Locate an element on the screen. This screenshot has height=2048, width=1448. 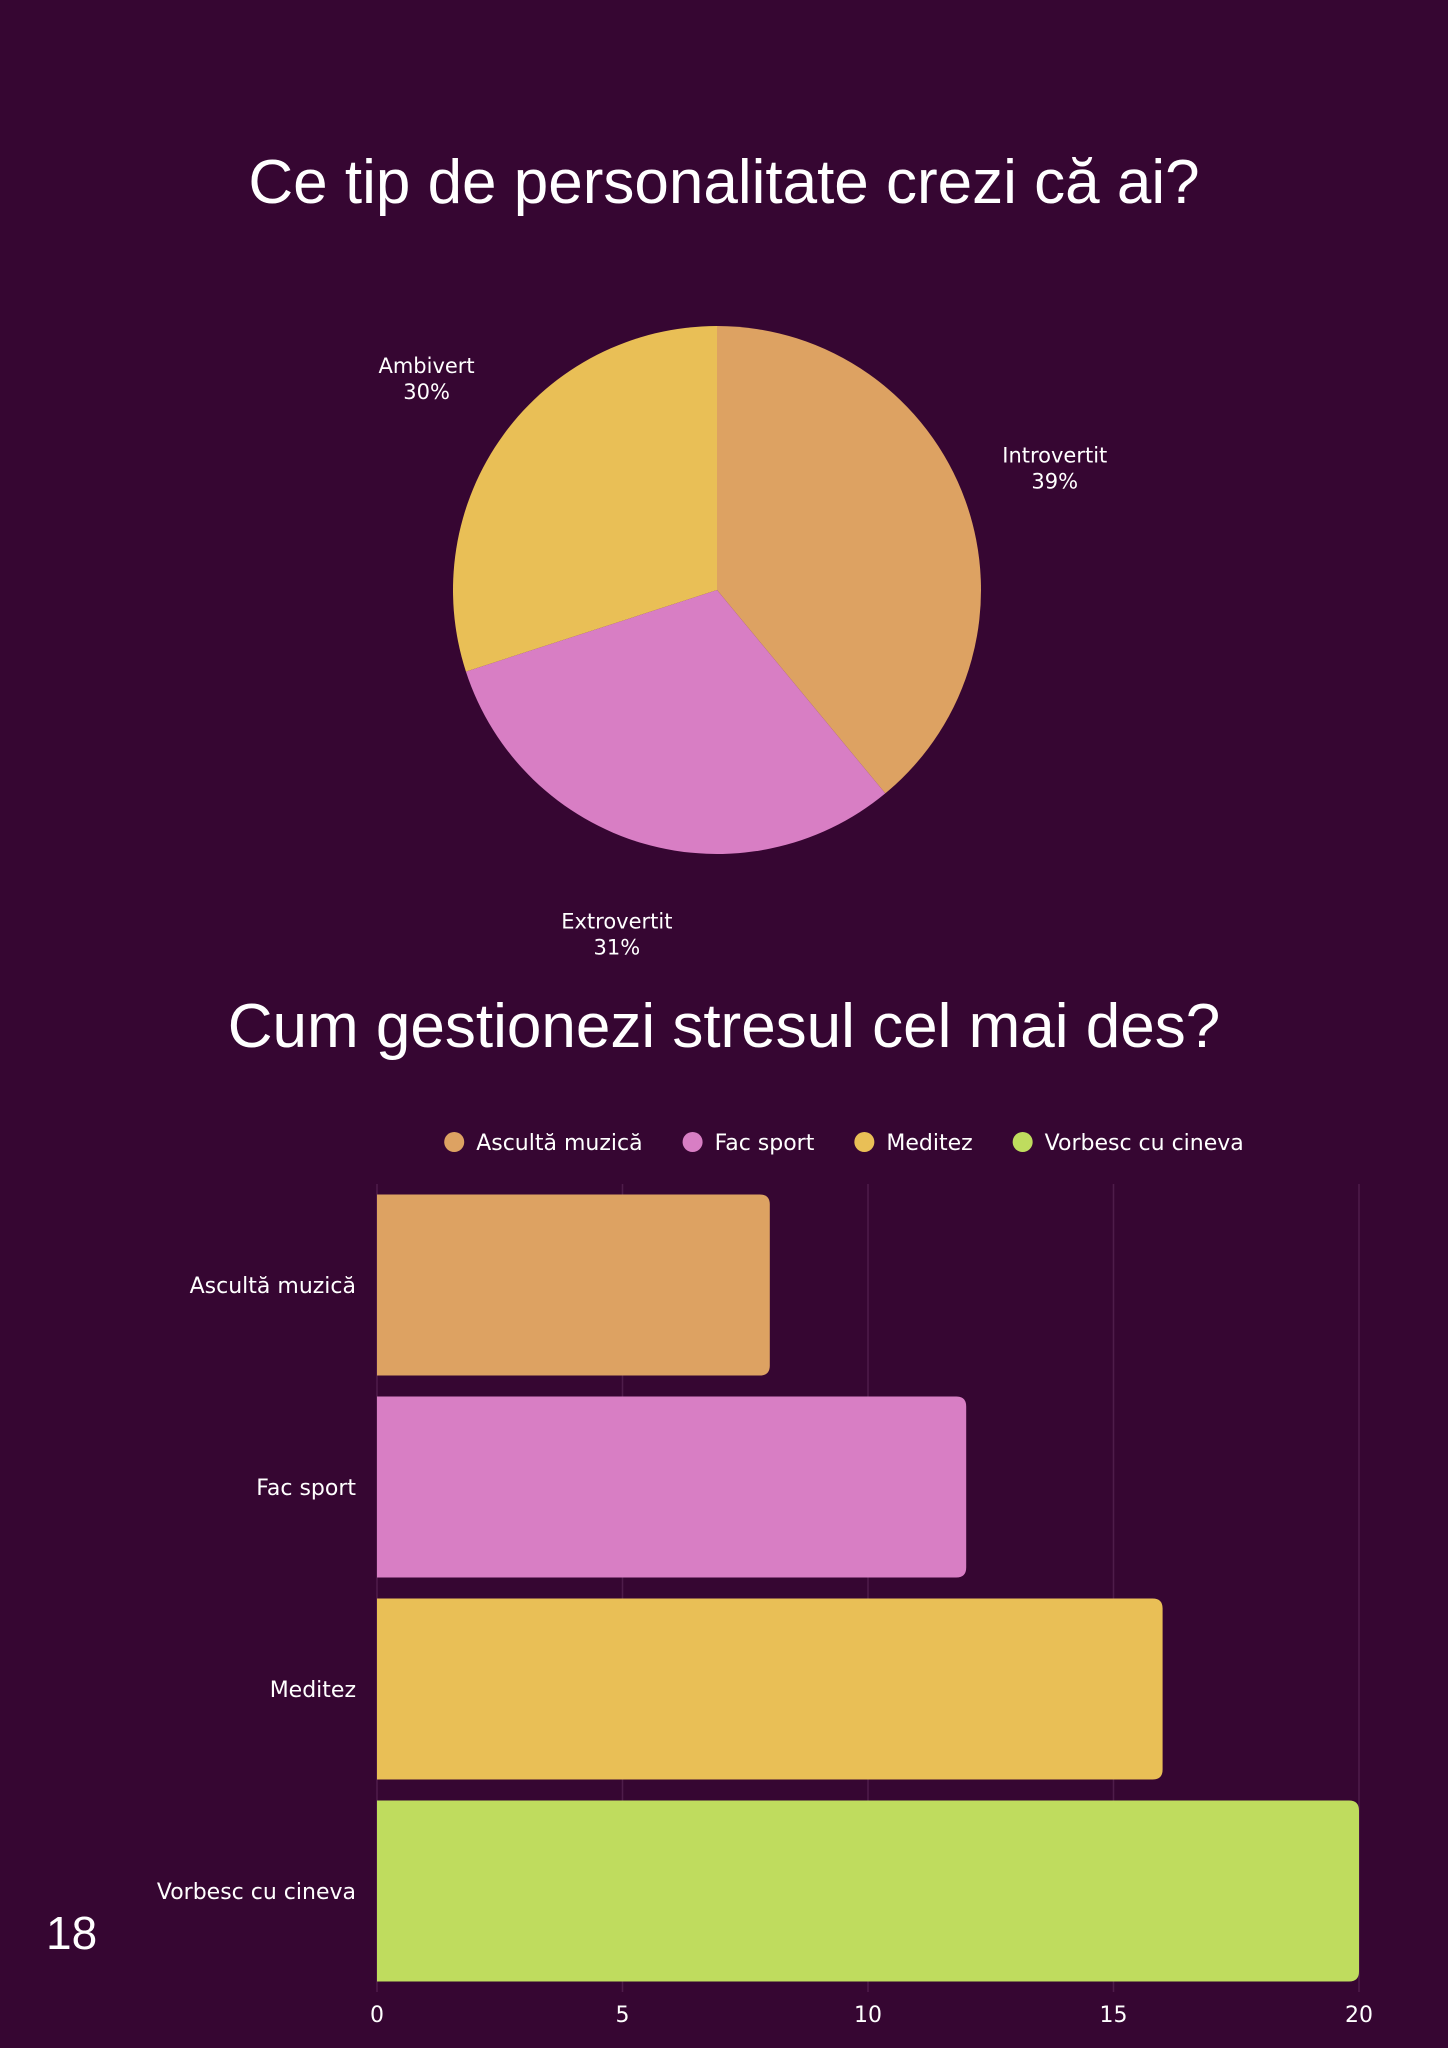
pie-slice-extrovertit is located at coordinates (675, 722).